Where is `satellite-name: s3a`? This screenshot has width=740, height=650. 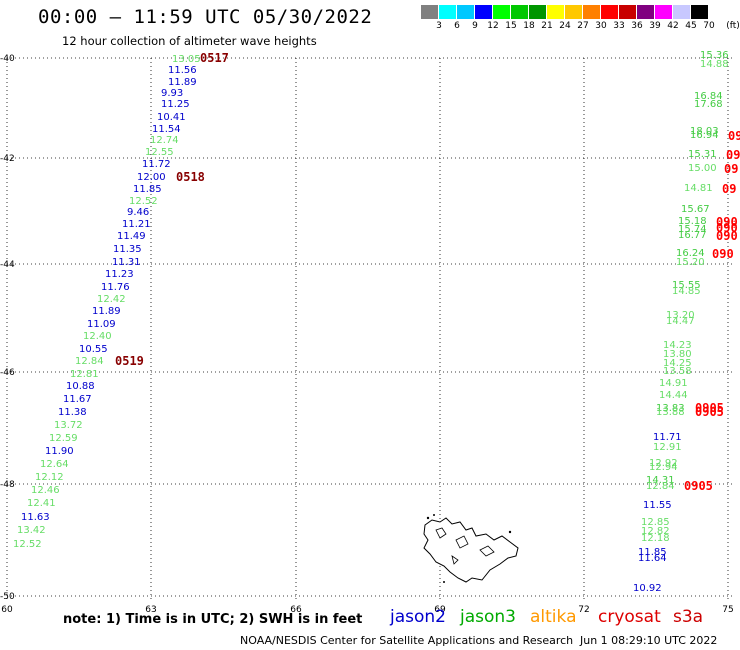
satellite-name: s3a is located at coordinates (688, 617).